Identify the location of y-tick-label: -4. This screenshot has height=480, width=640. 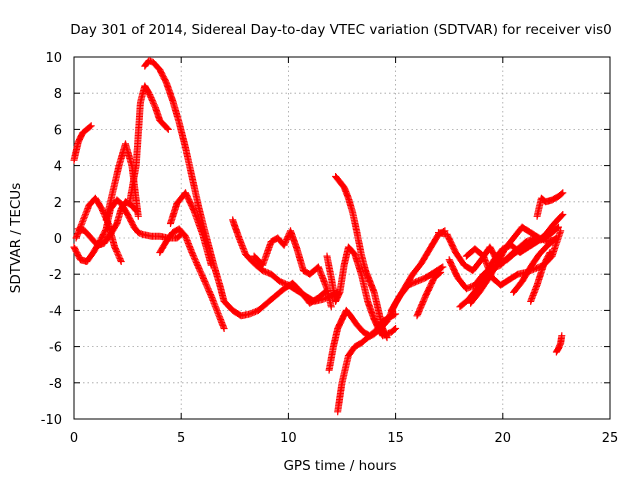
(55, 311).